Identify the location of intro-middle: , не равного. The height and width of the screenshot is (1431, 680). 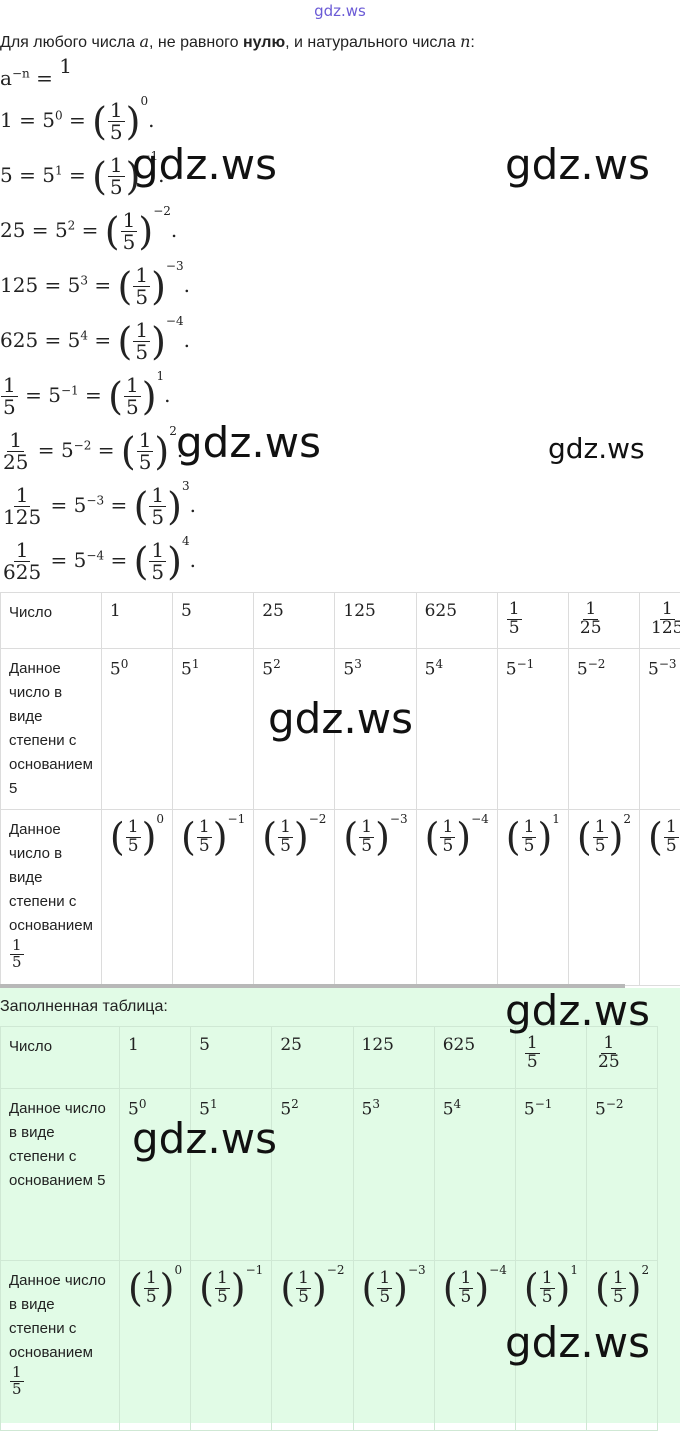
(196, 42).